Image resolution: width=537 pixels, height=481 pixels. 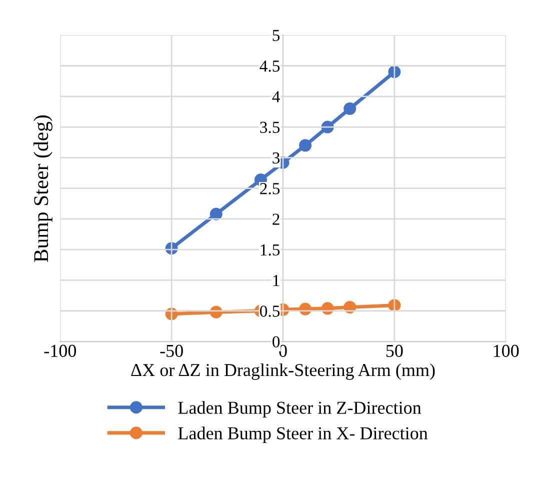 I want to click on x-tick-label: 100, so click(x=506, y=350).